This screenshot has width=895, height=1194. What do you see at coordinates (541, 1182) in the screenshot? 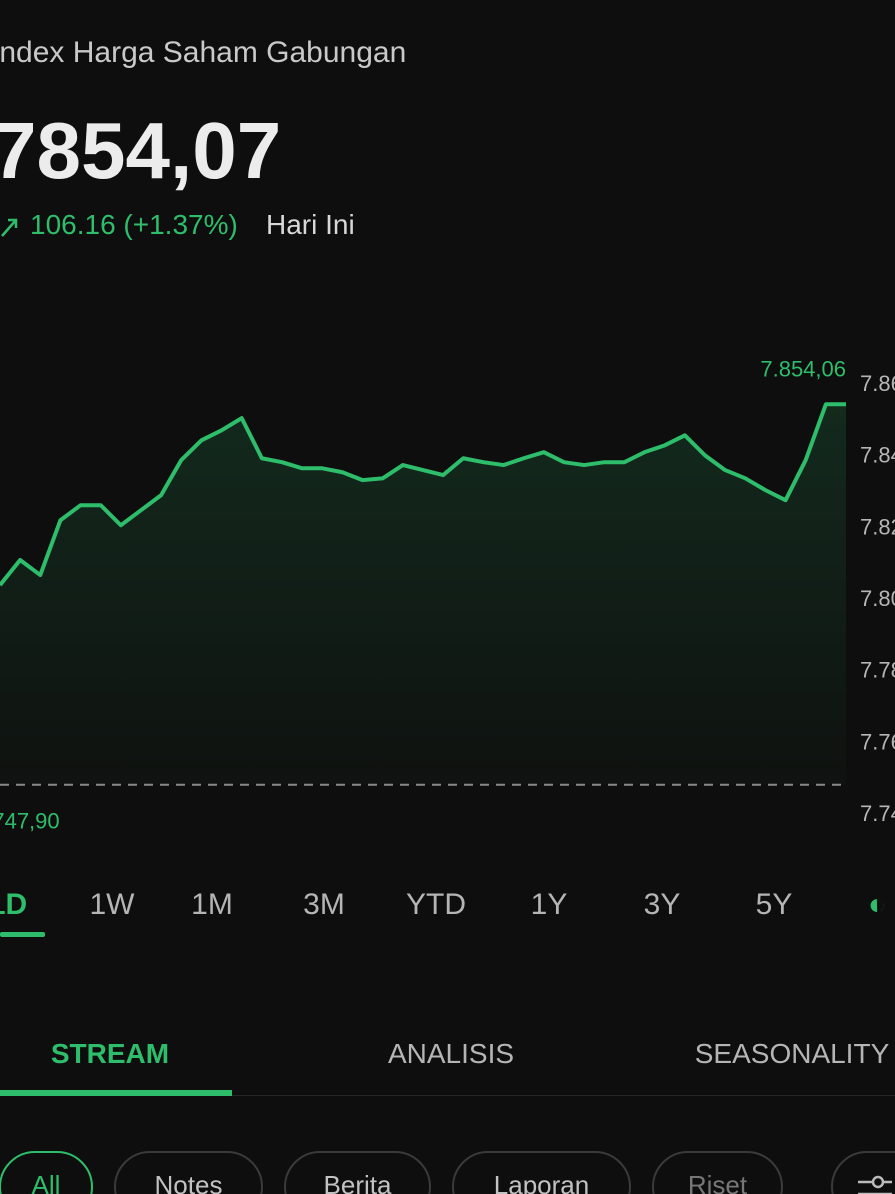
I see `filter-label: Laporan` at bounding box center [541, 1182].